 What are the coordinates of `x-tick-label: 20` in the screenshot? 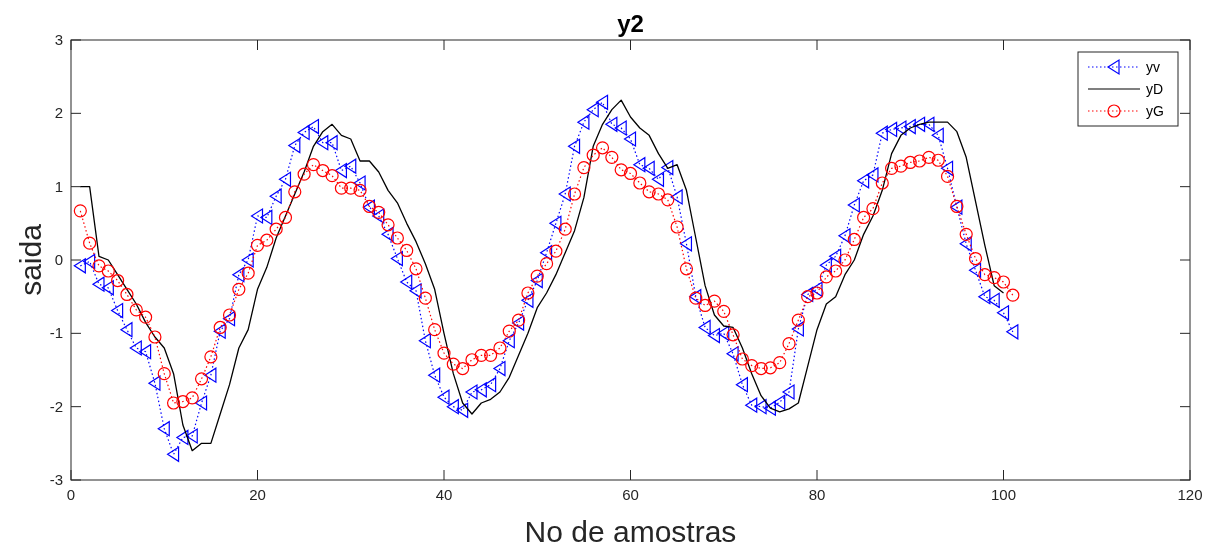 It's located at (257, 494).